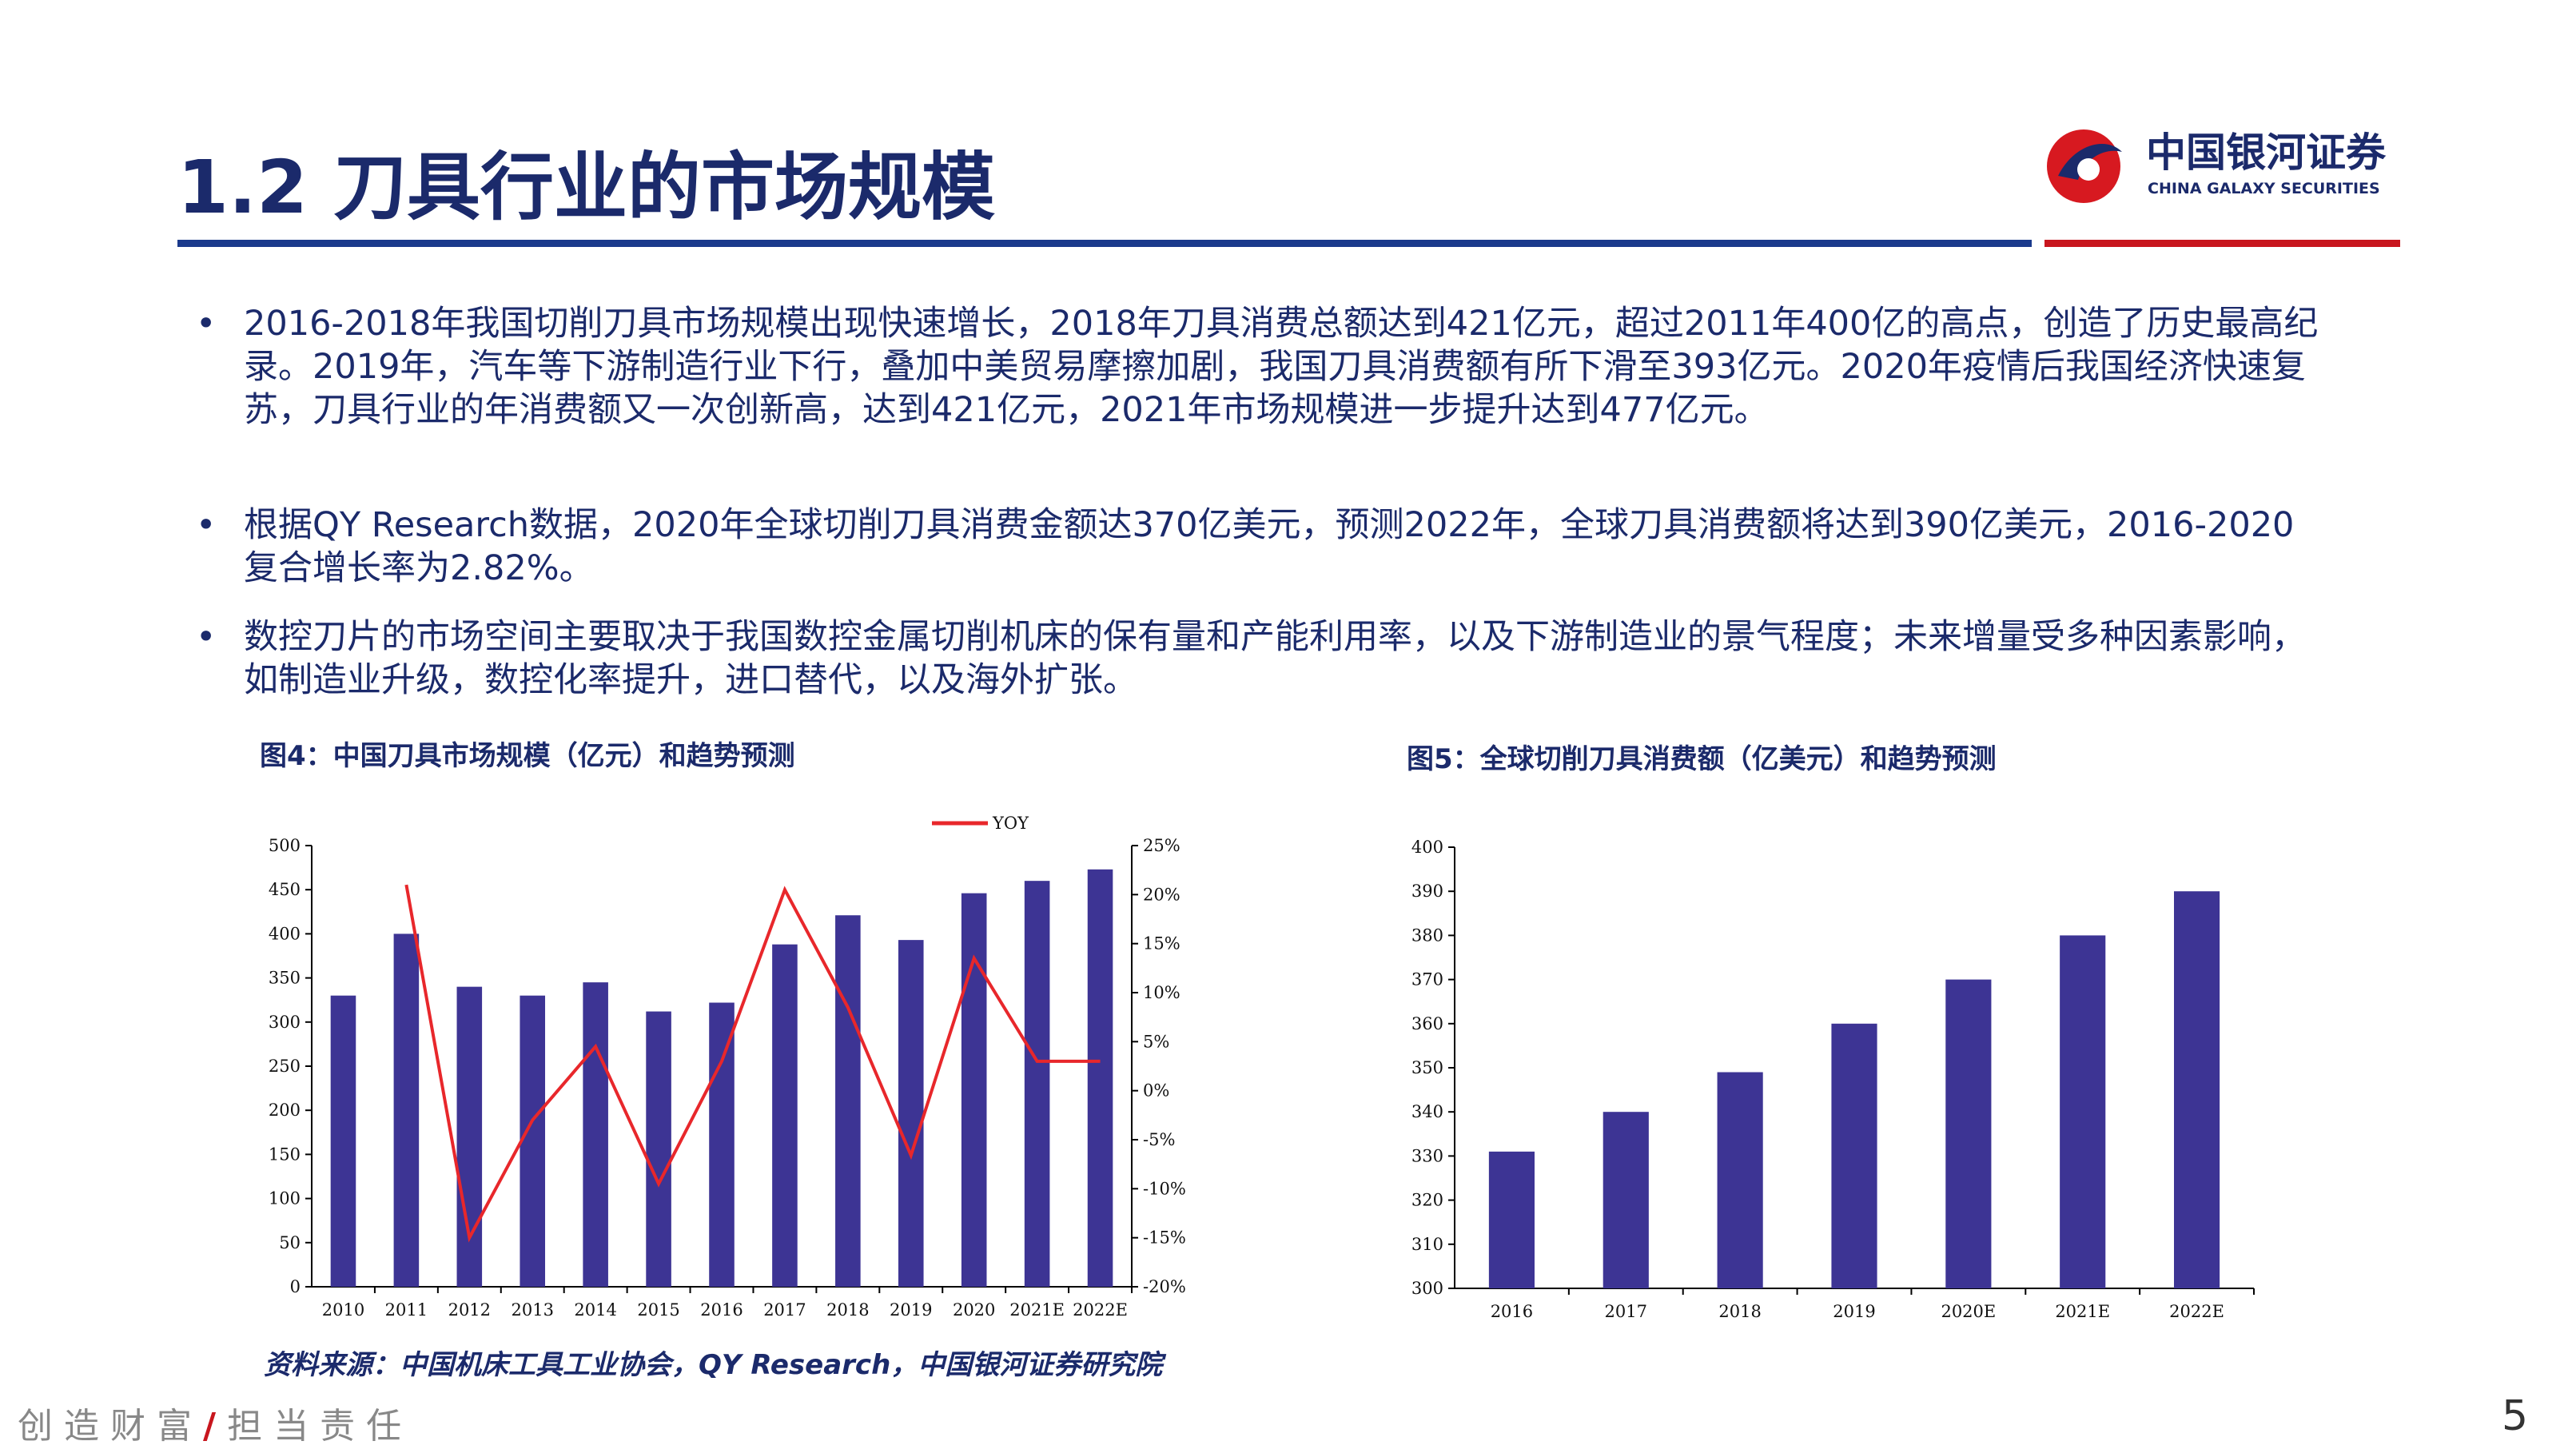 Image resolution: width=2576 pixels, height=1449 pixels. Describe the element at coordinates (2264, 188) in the screenshot. I see `logo-en: CHINA GALAXY SECURITIES` at that location.